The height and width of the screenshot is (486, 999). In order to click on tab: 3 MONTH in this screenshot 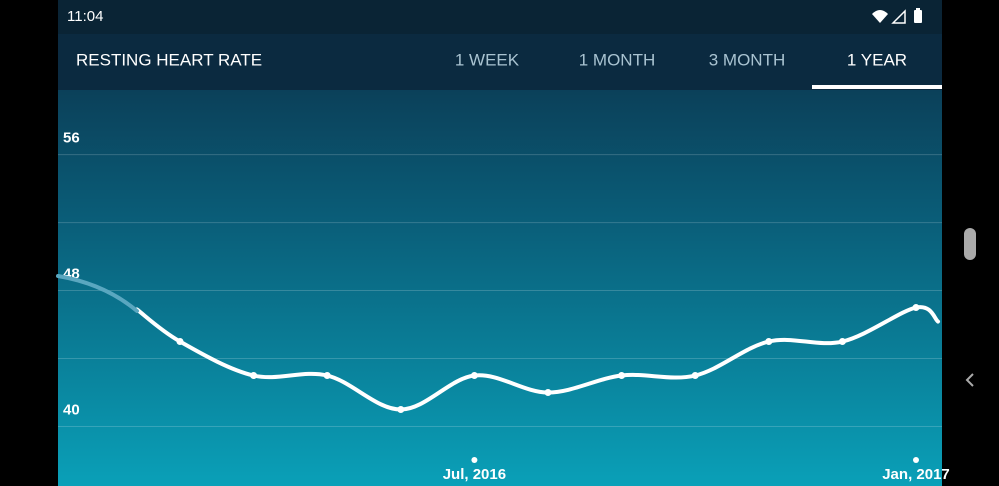, I will do `click(747, 59)`.